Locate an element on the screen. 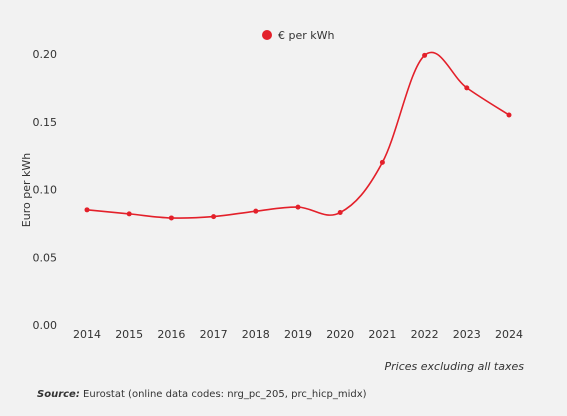  y-axis-ticks: 0.00 0.05 0.10 0.15 0.20 is located at coordinates (45, 190).